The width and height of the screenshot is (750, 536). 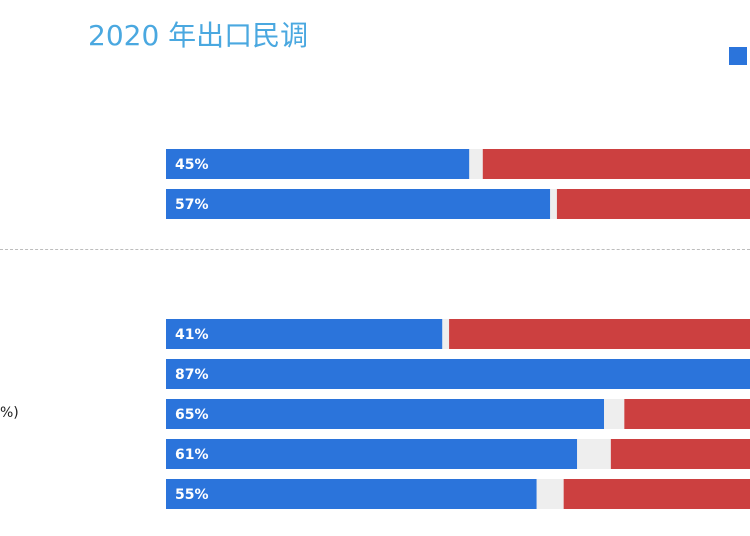 What do you see at coordinates (476, 164) in the screenshot?
I see `bar-gray-g1-r1` at bounding box center [476, 164].